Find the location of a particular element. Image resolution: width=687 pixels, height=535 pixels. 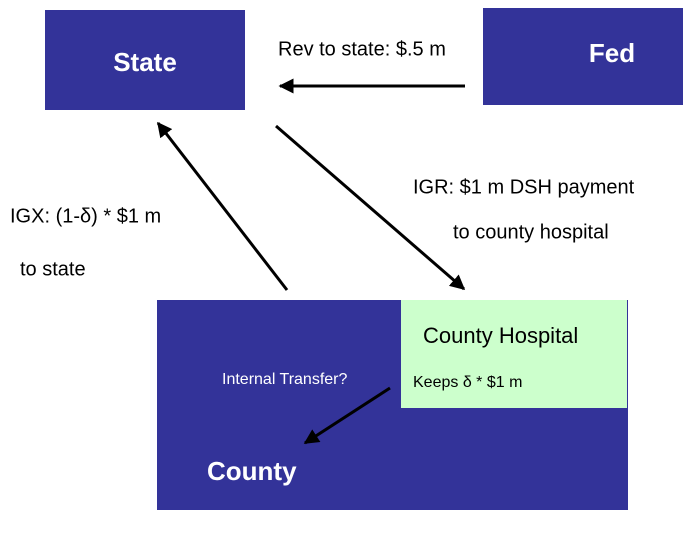

edge-label: to county hospital is located at coordinates (531, 232).